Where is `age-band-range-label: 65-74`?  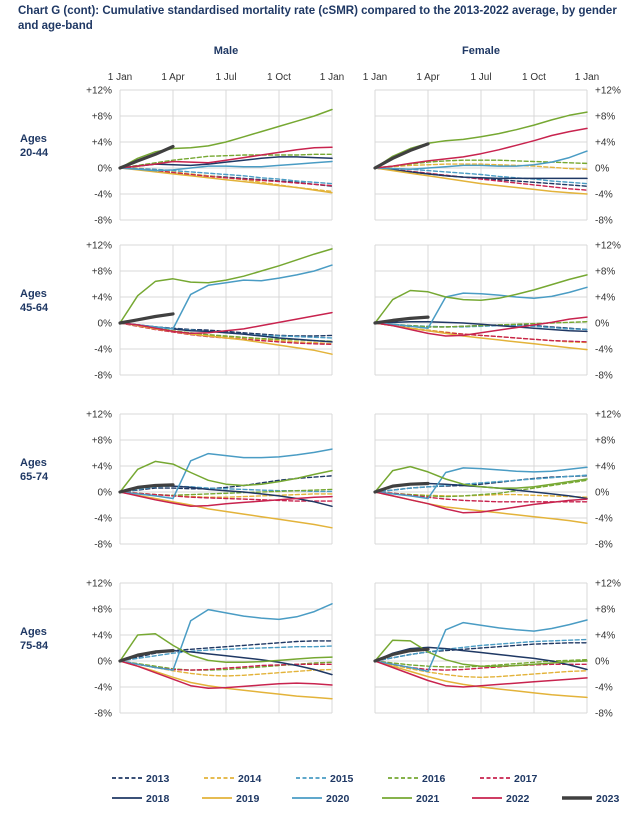
age-band-range-label: 65-74 is located at coordinates (34, 477).